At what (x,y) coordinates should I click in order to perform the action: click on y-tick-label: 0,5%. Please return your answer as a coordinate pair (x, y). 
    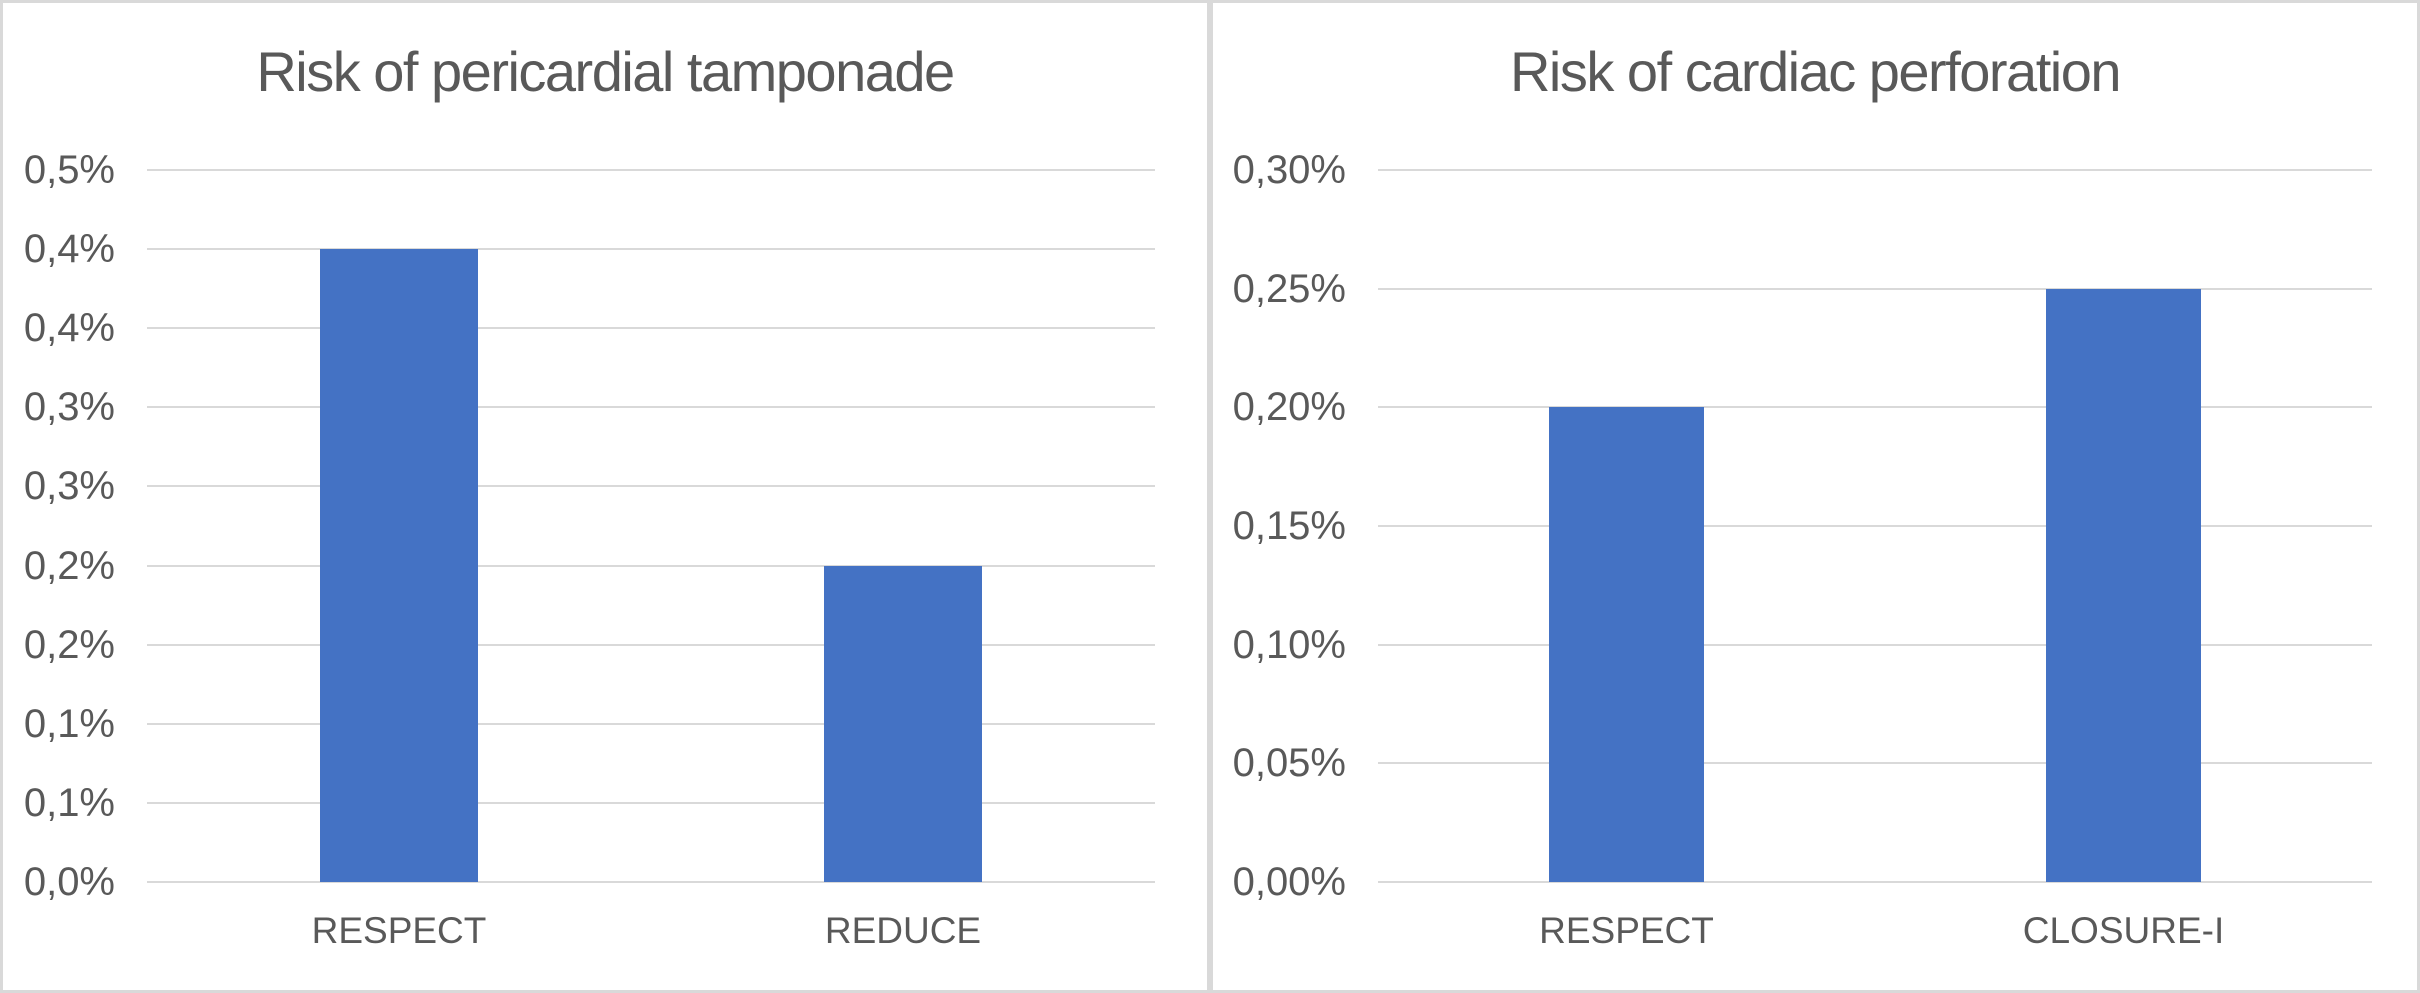
    Looking at the image, I should click on (69, 170).